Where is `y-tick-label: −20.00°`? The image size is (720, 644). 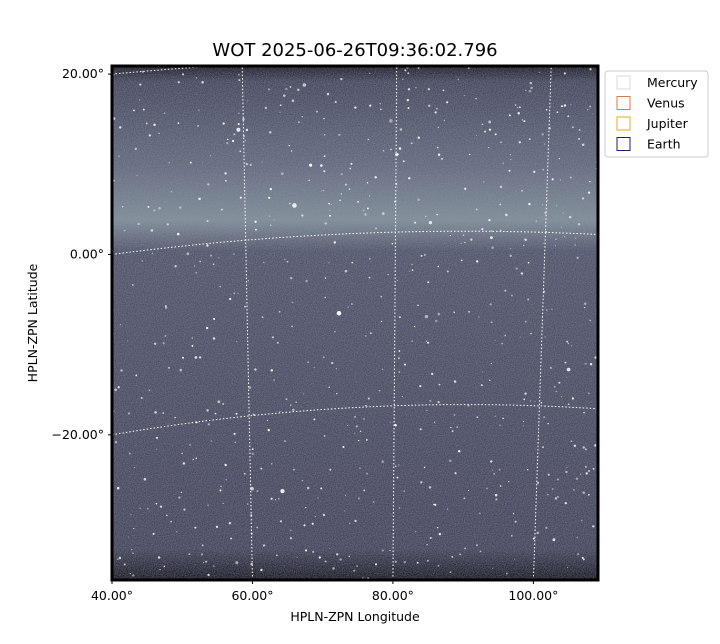
y-tick-label: −20.00° is located at coordinates (77, 434).